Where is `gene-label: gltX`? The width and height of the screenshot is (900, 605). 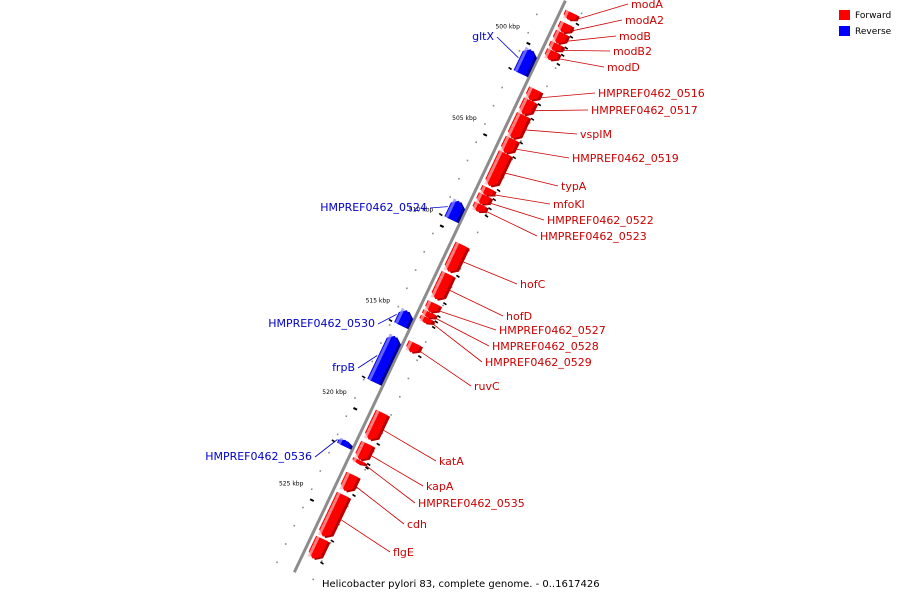
gene-label: gltX is located at coordinates (483, 36).